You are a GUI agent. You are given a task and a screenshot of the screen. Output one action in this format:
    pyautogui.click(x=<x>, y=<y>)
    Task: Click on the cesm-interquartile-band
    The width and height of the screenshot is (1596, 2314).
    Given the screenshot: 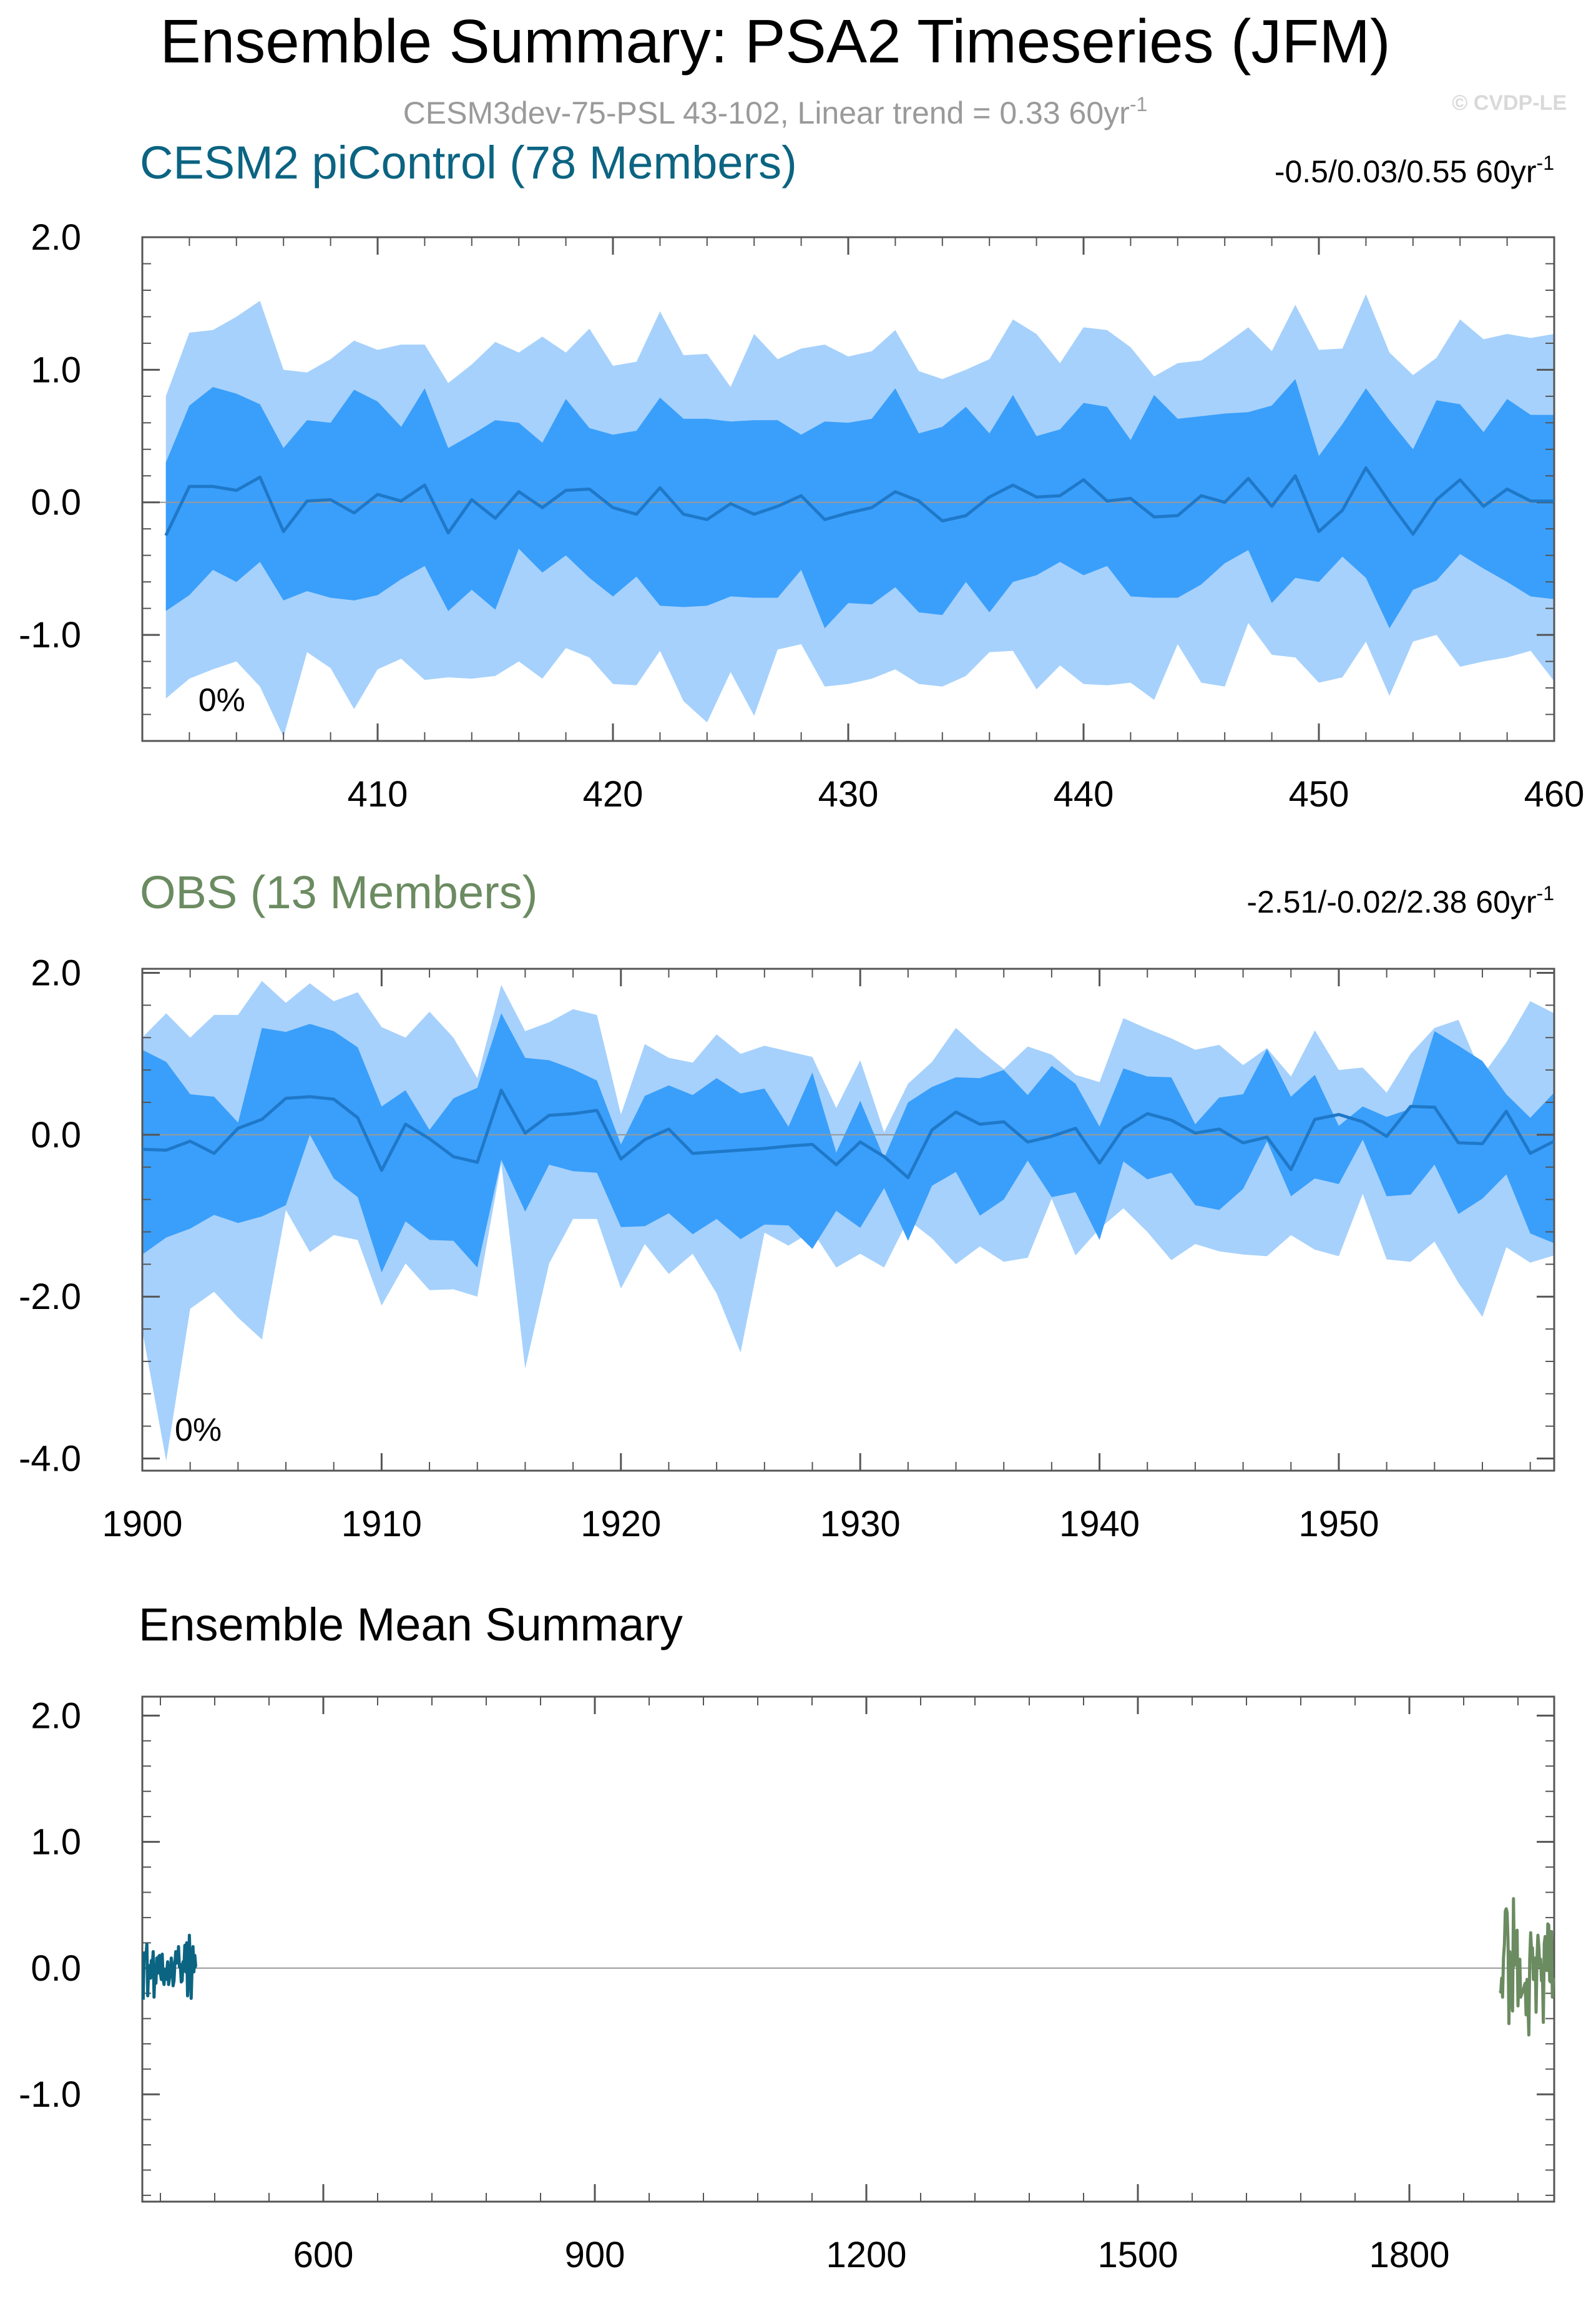 What is the action you would take?
    pyautogui.click(x=860, y=504)
    